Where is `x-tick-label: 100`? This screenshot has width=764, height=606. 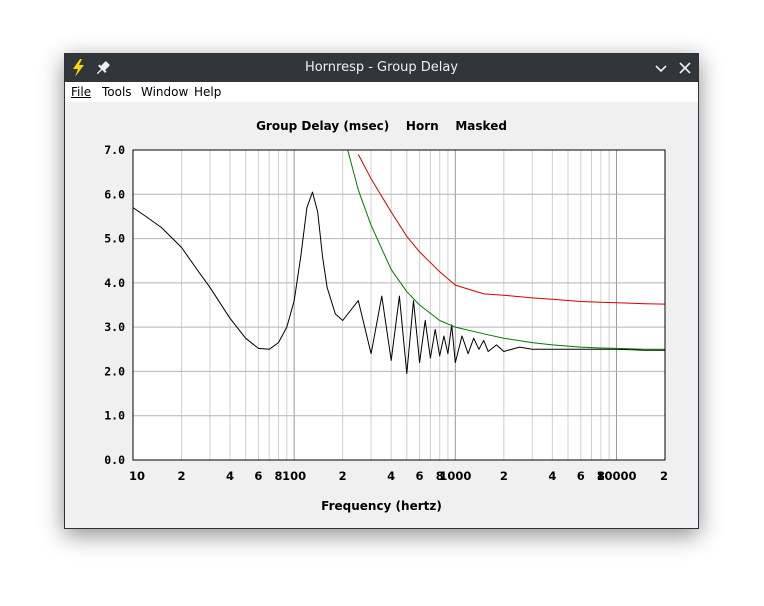 x-tick-label: 100 is located at coordinates (294, 476).